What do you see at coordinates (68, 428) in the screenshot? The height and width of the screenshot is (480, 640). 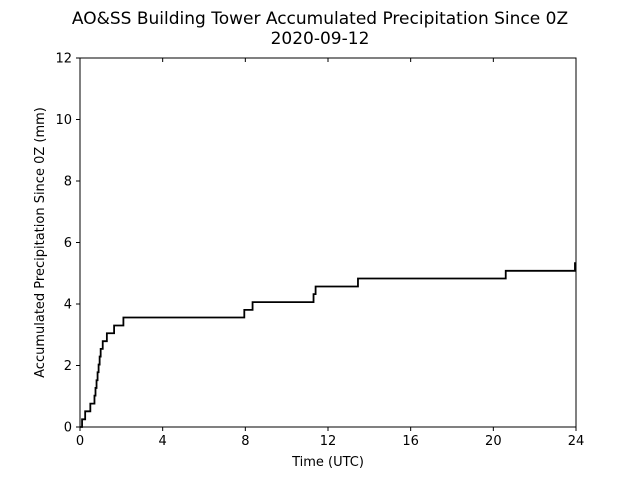 I see `y-tick-label: 0` at bounding box center [68, 428].